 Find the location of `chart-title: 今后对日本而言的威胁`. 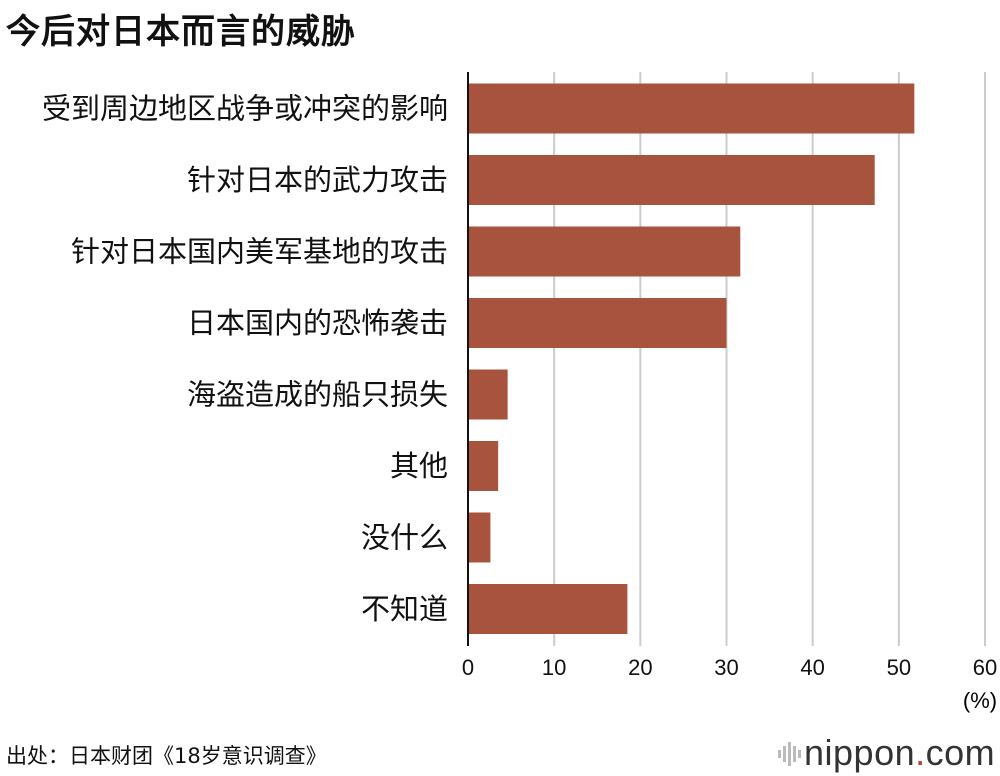

chart-title: 今后对日本而言的威胁 is located at coordinates (181, 32).